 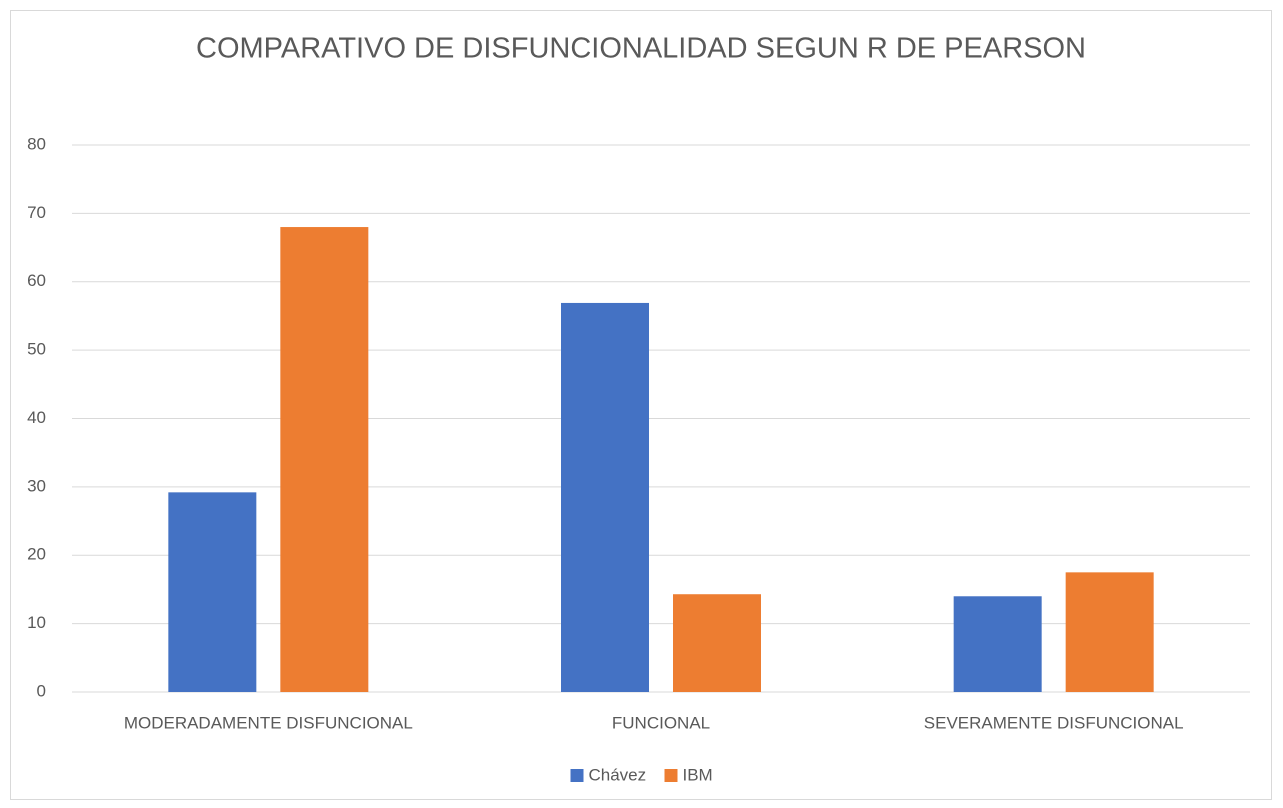 I want to click on y-tick-label: 30, so click(x=36, y=485).